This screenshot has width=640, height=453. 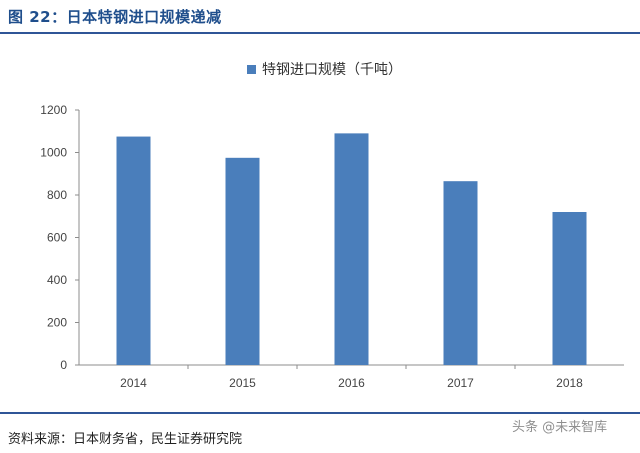 What do you see at coordinates (251, 69) in the screenshot?
I see `legend-swatch` at bounding box center [251, 69].